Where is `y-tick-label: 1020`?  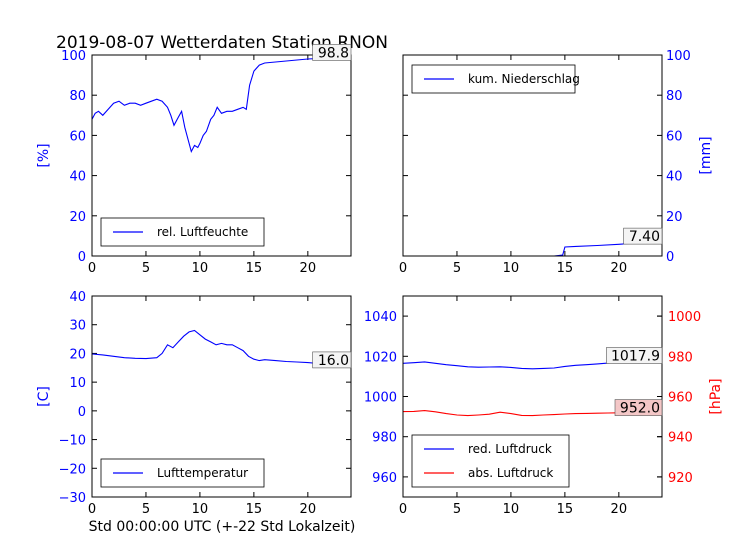 y-tick-label: 1020 is located at coordinates (380, 357).